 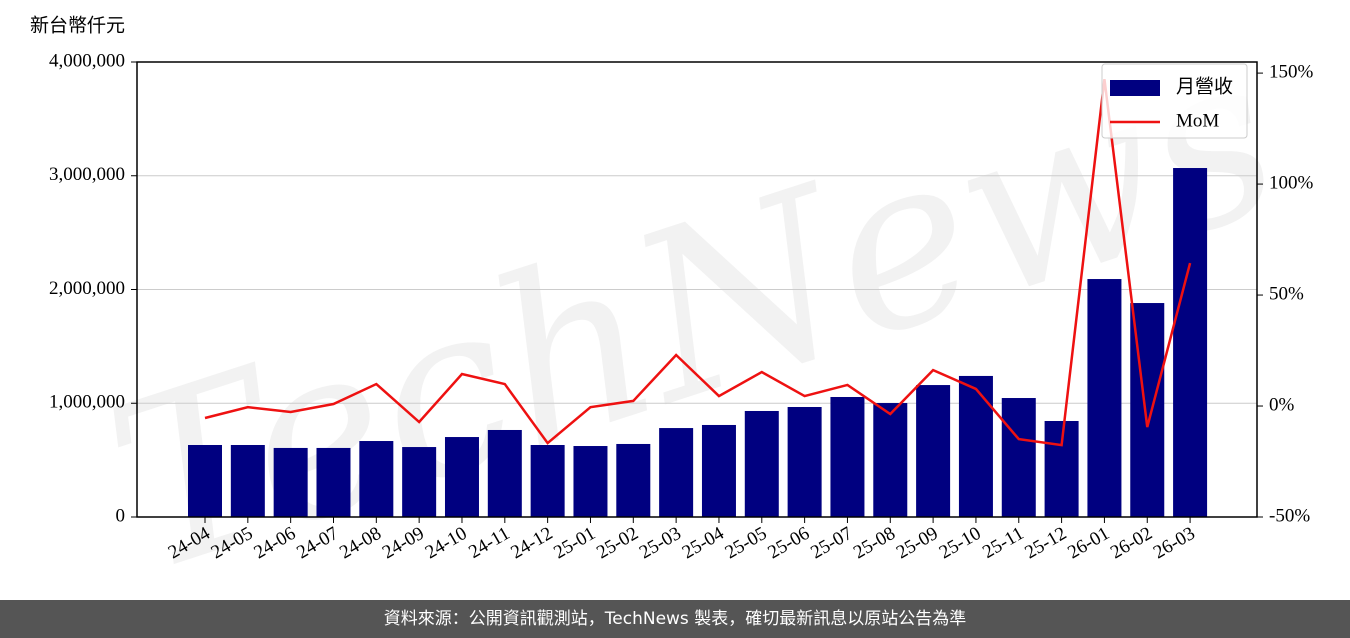 I want to click on y-tick-label: 0, so click(x=121, y=515).